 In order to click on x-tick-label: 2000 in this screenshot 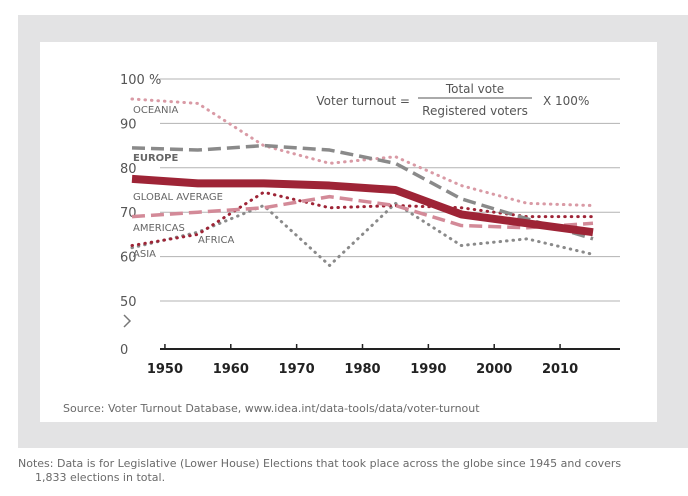, I will do `click(494, 369)`.